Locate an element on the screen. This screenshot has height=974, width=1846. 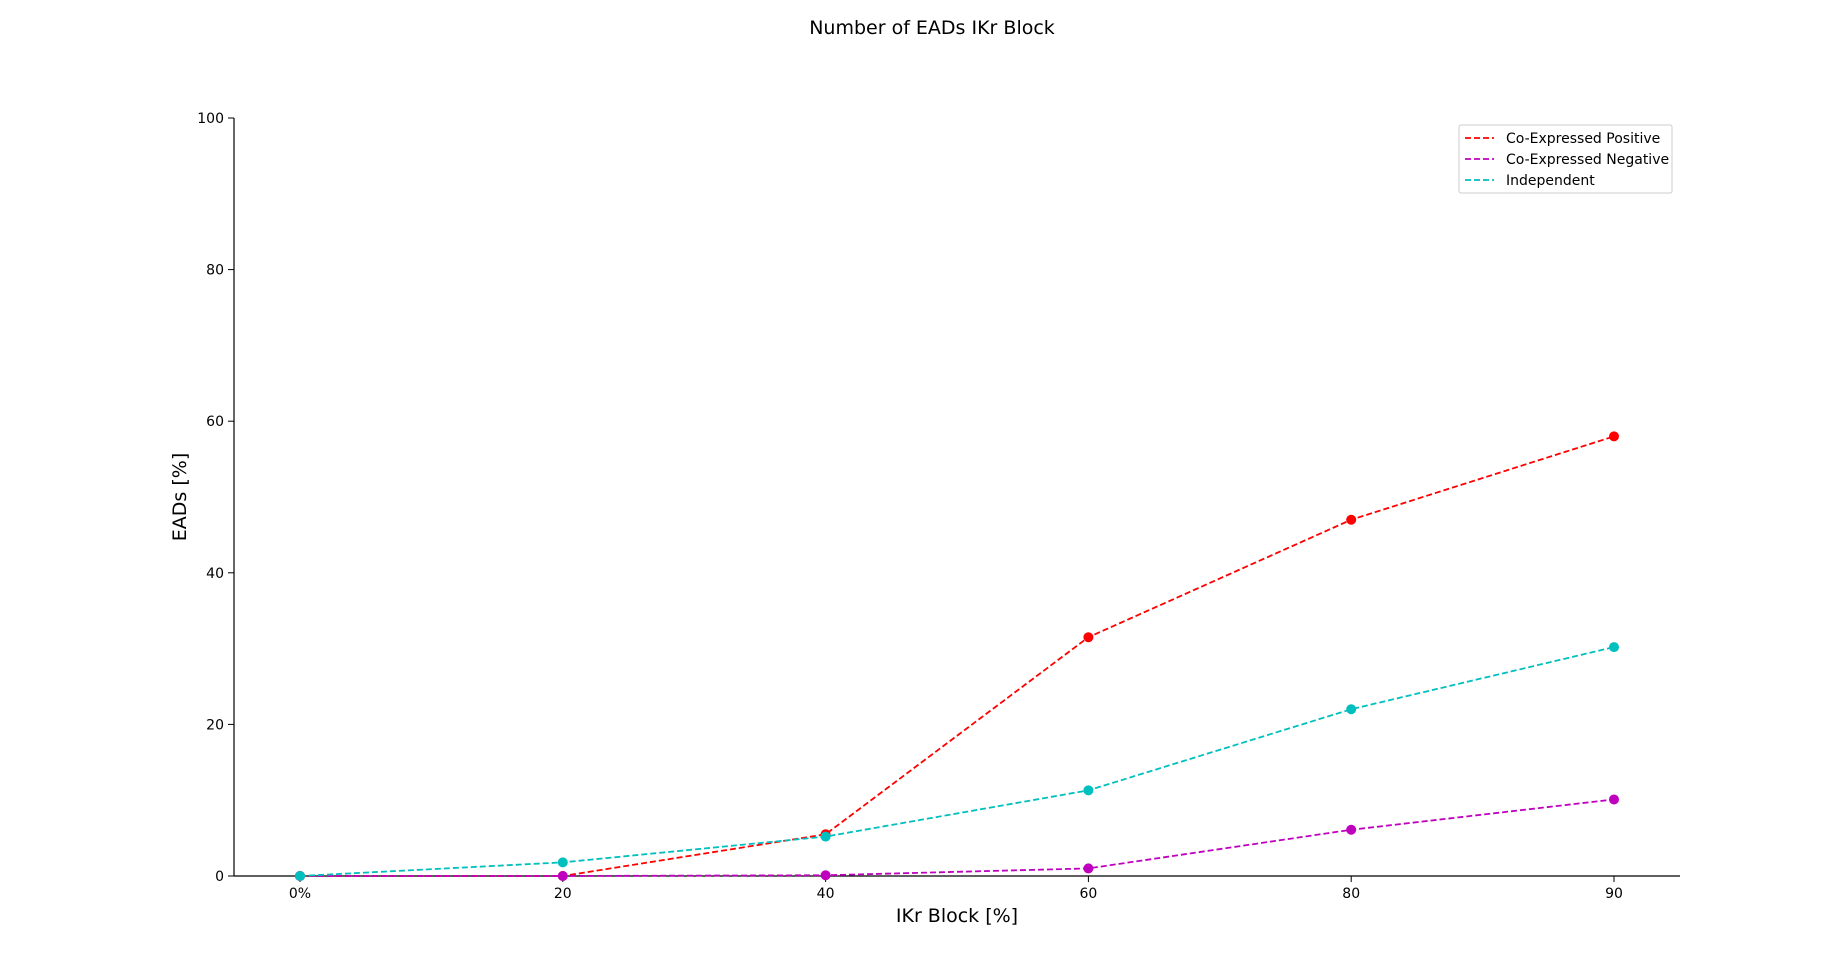
legend-frame is located at coordinates (1565, 159).